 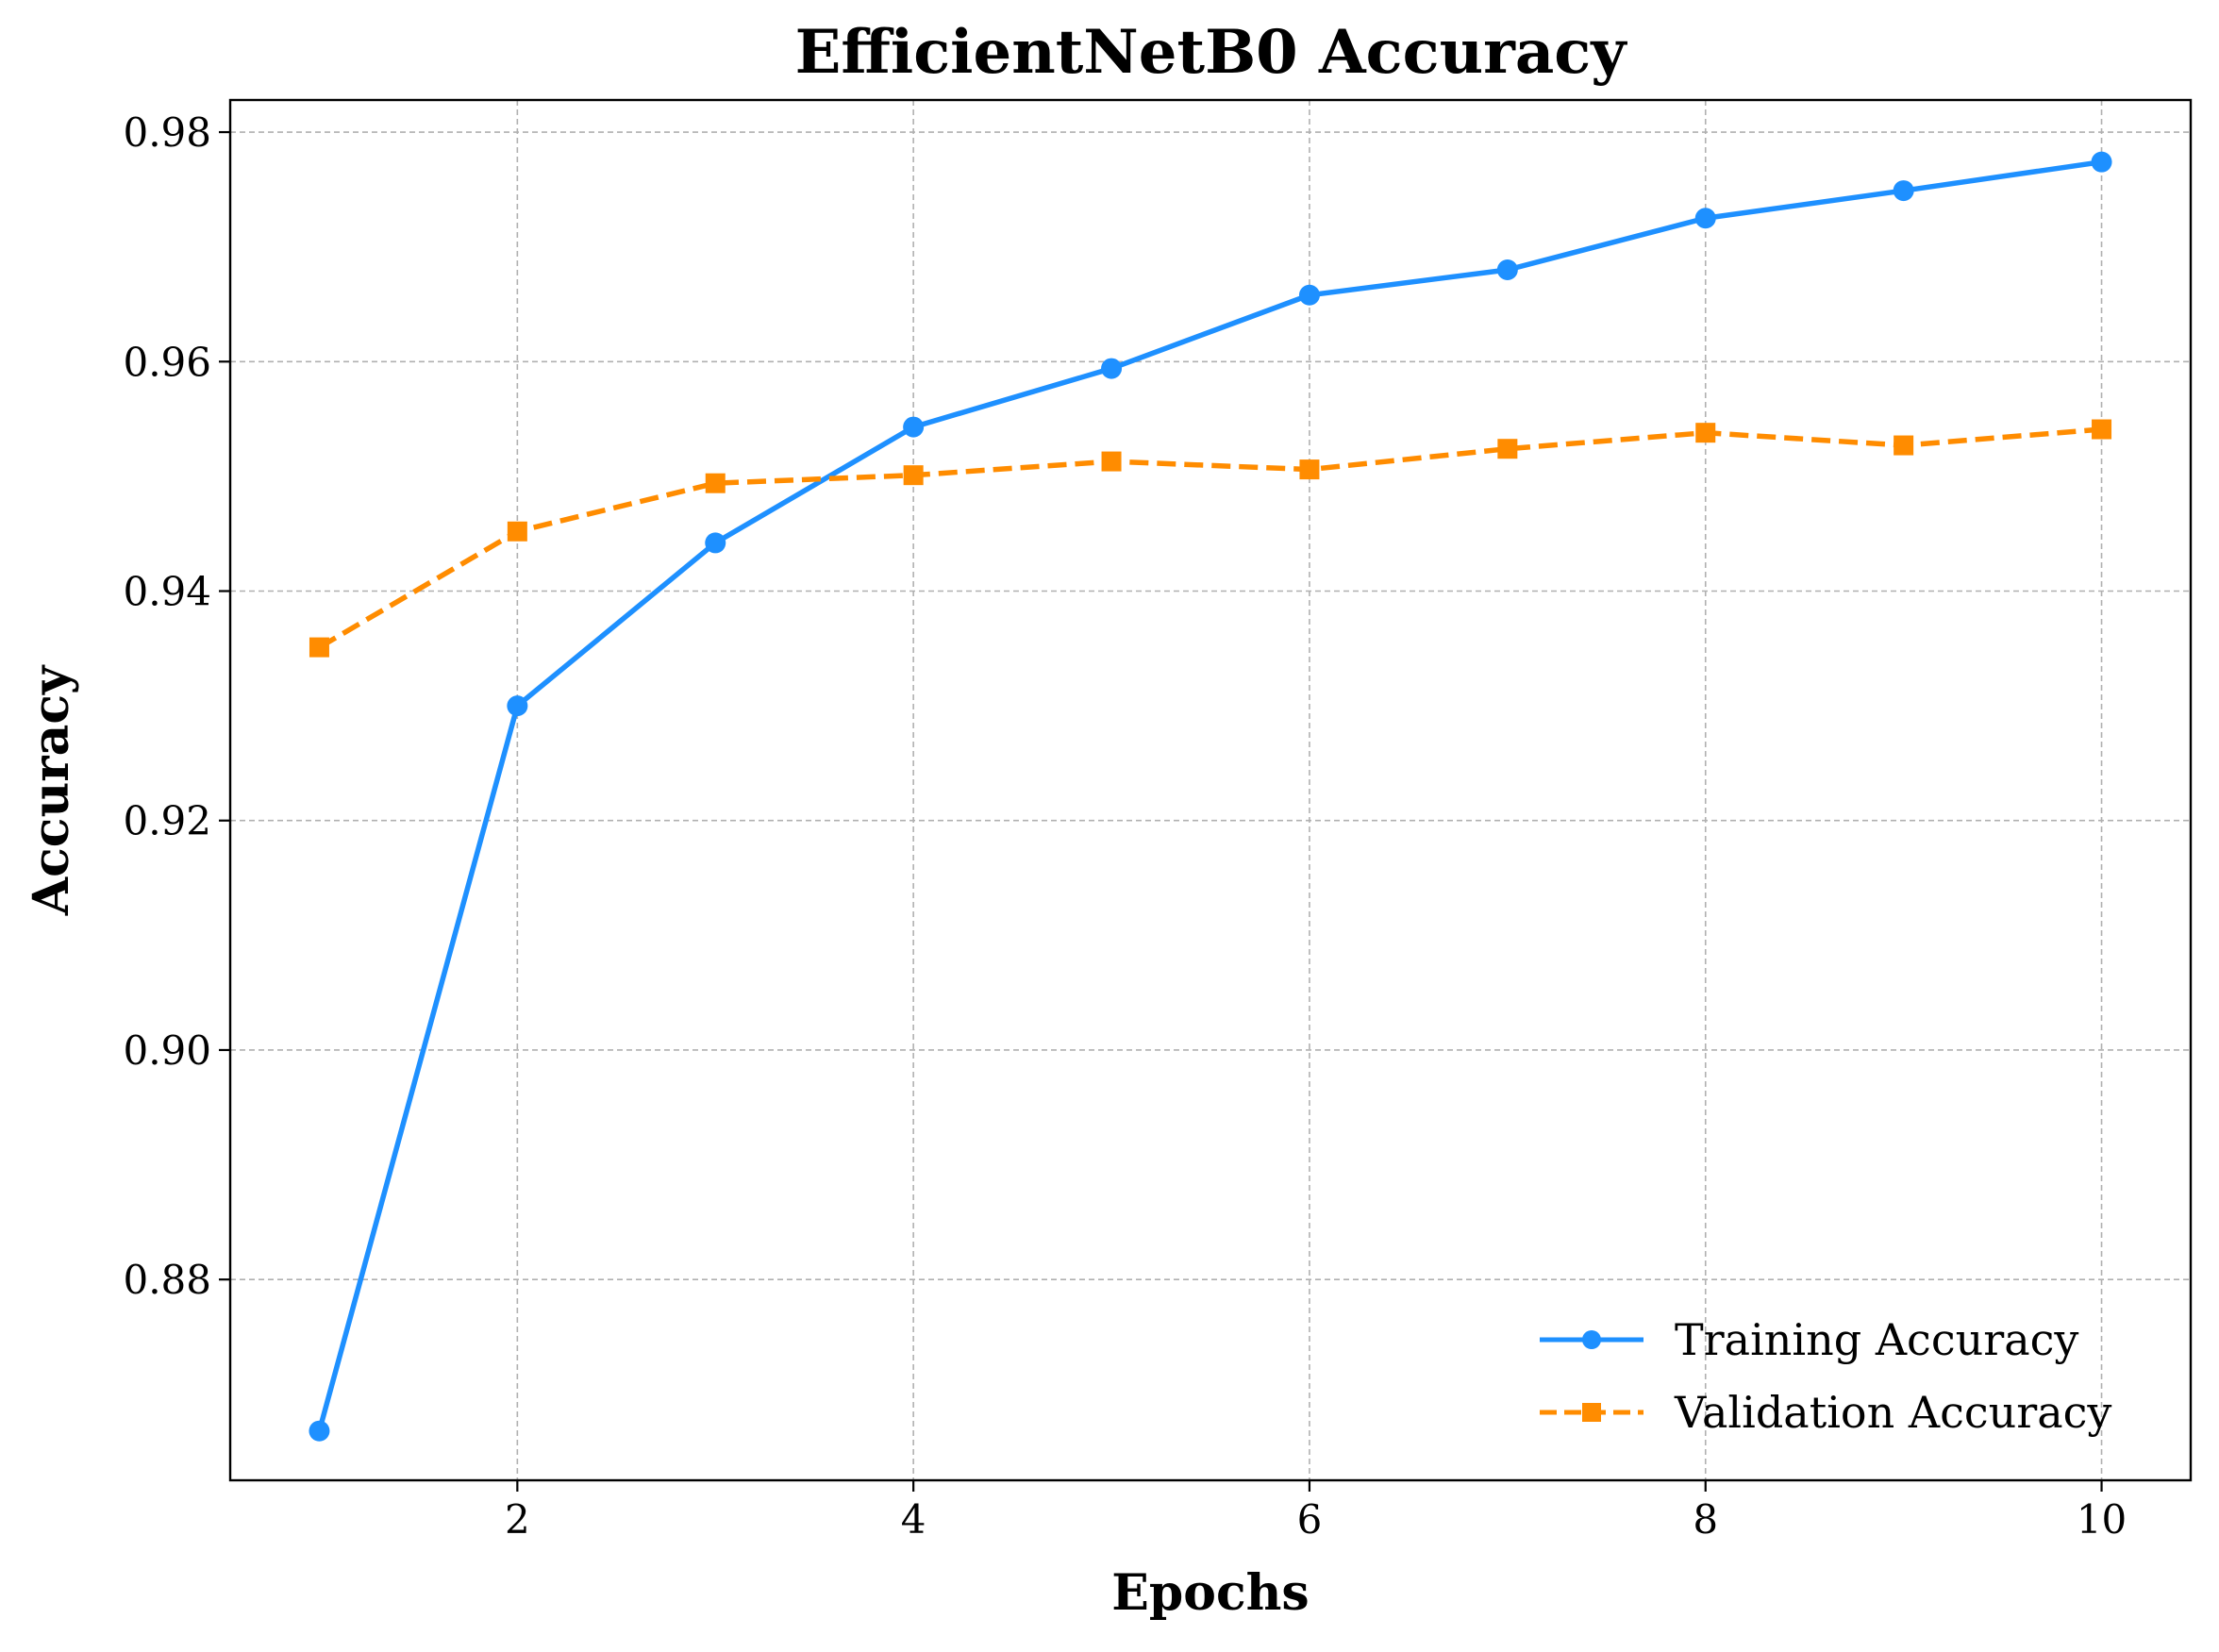 I want to click on legend-item-training: Training Accuracy, so click(x=1809, y=1339).